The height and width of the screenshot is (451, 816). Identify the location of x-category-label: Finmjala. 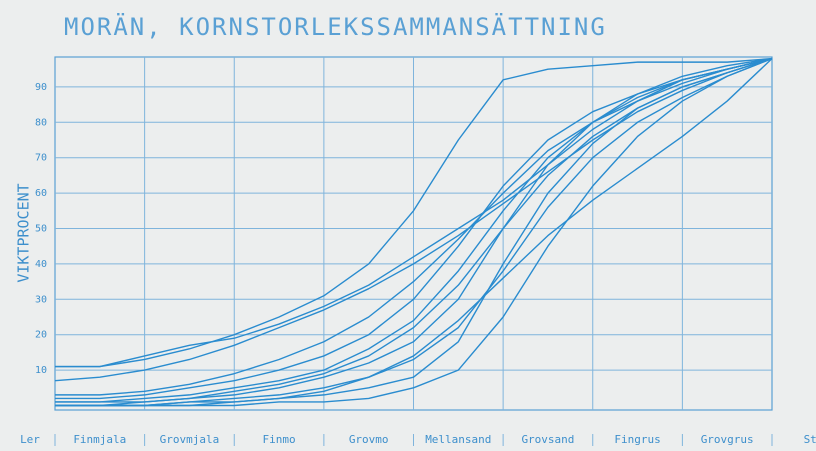
(99, 439).